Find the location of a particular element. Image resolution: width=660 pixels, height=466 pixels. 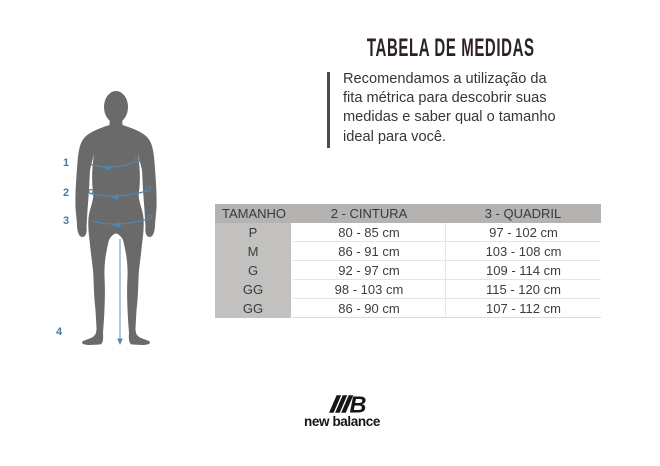

chest-arc-end-dot is located at coordinates (137, 160).